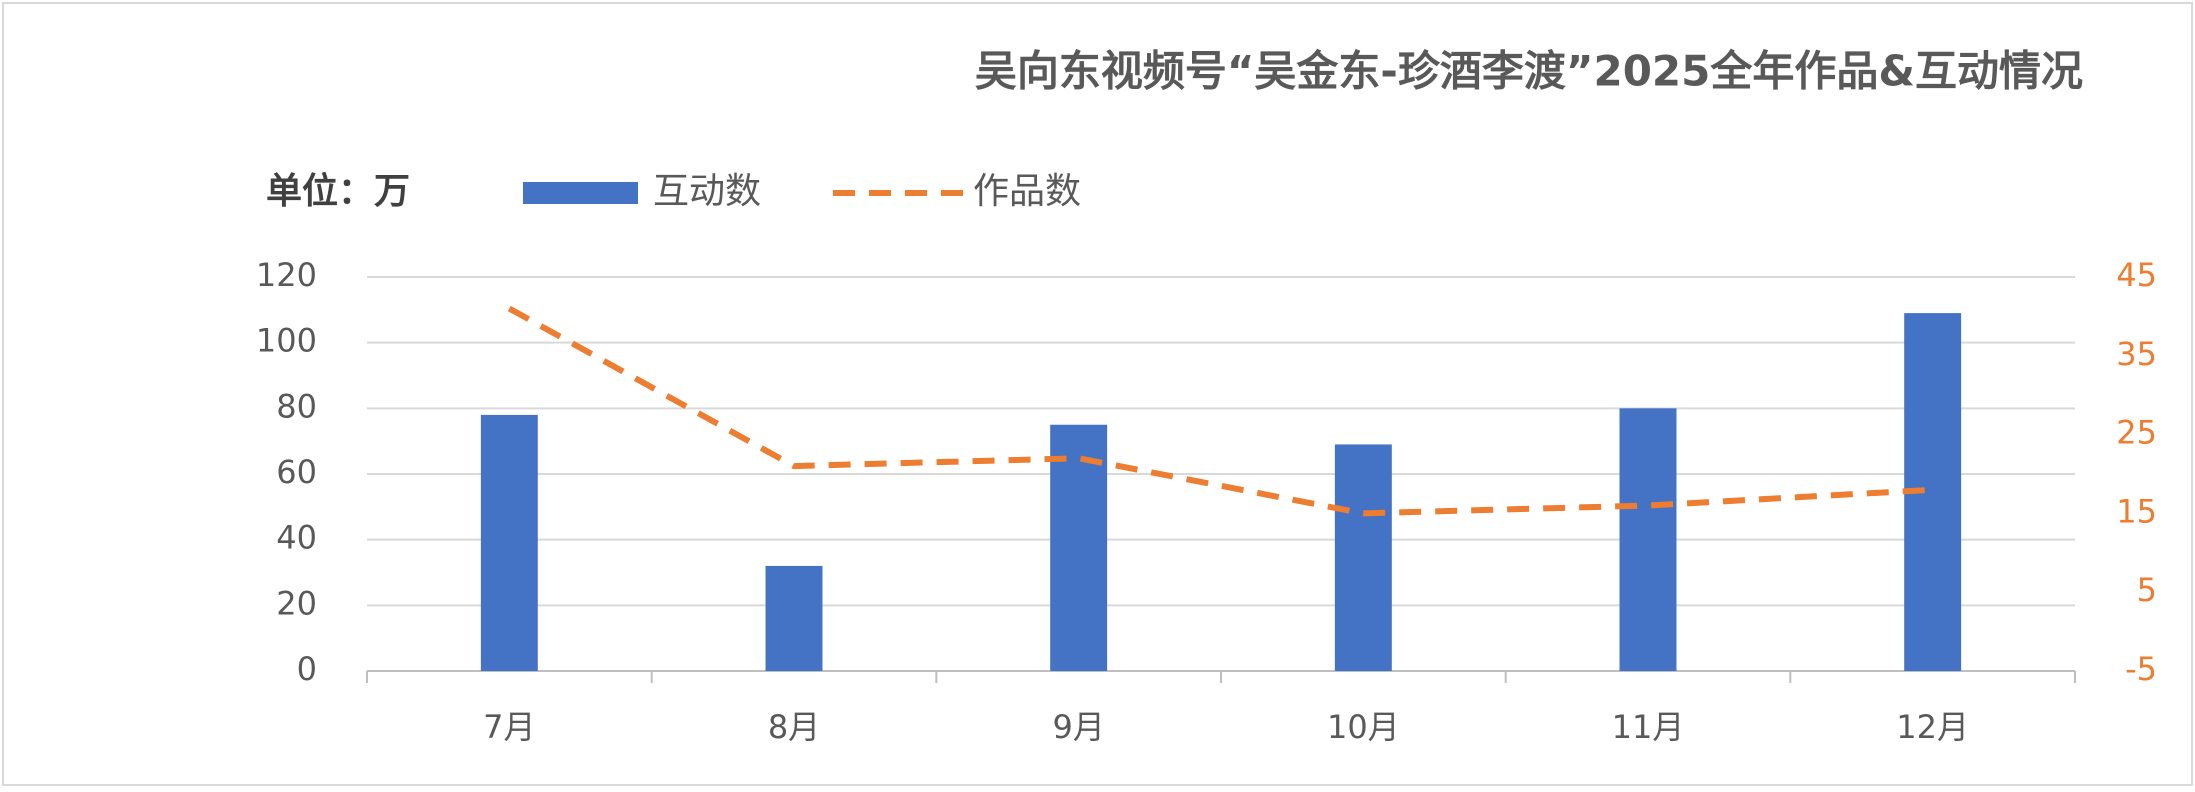 The height and width of the screenshot is (792, 2195). Describe the element at coordinates (509, 727) in the screenshot. I see `x-tick-label: 7月` at that location.